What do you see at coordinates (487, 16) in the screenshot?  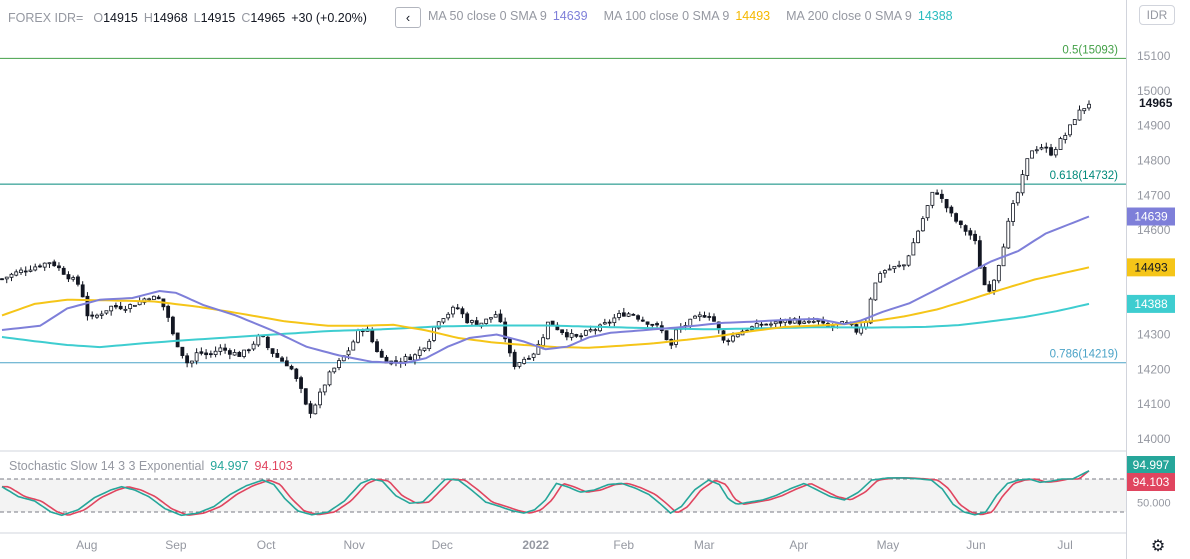 I see `ma50-label: MA 50 close 0 SMA 9` at bounding box center [487, 16].